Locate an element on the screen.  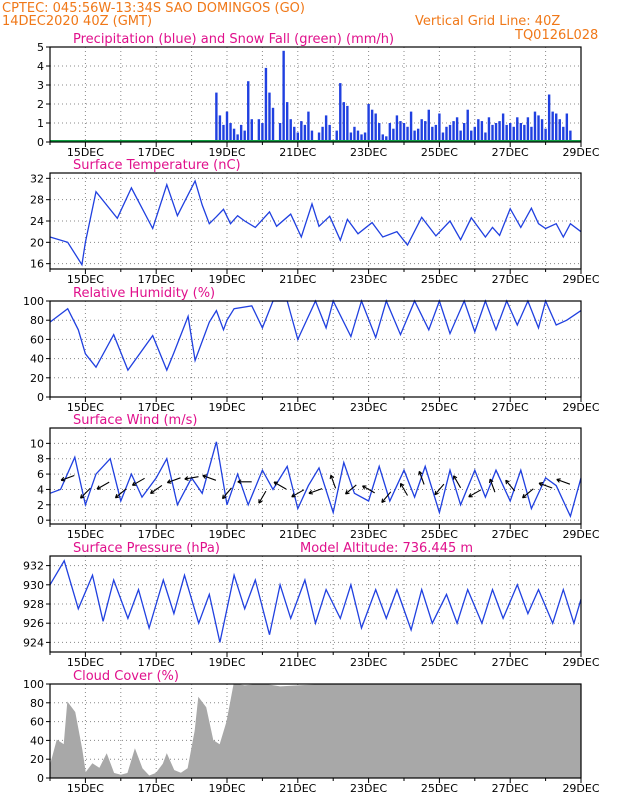
y-tick-label: 40 is located at coordinates (37, 740).